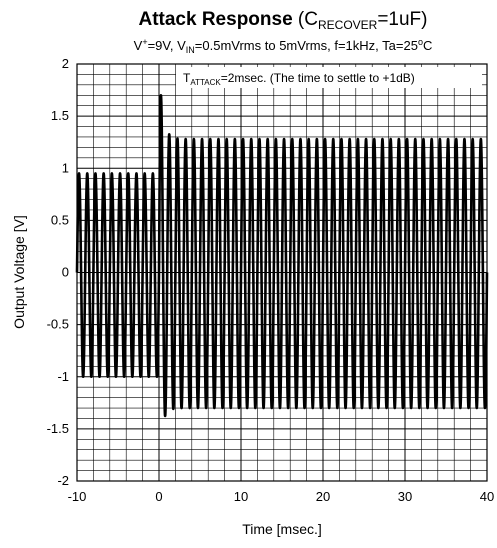 The width and height of the screenshot is (497, 548). What do you see at coordinates (65, 272) in the screenshot?
I see `y-tick-label: 0` at bounding box center [65, 272].